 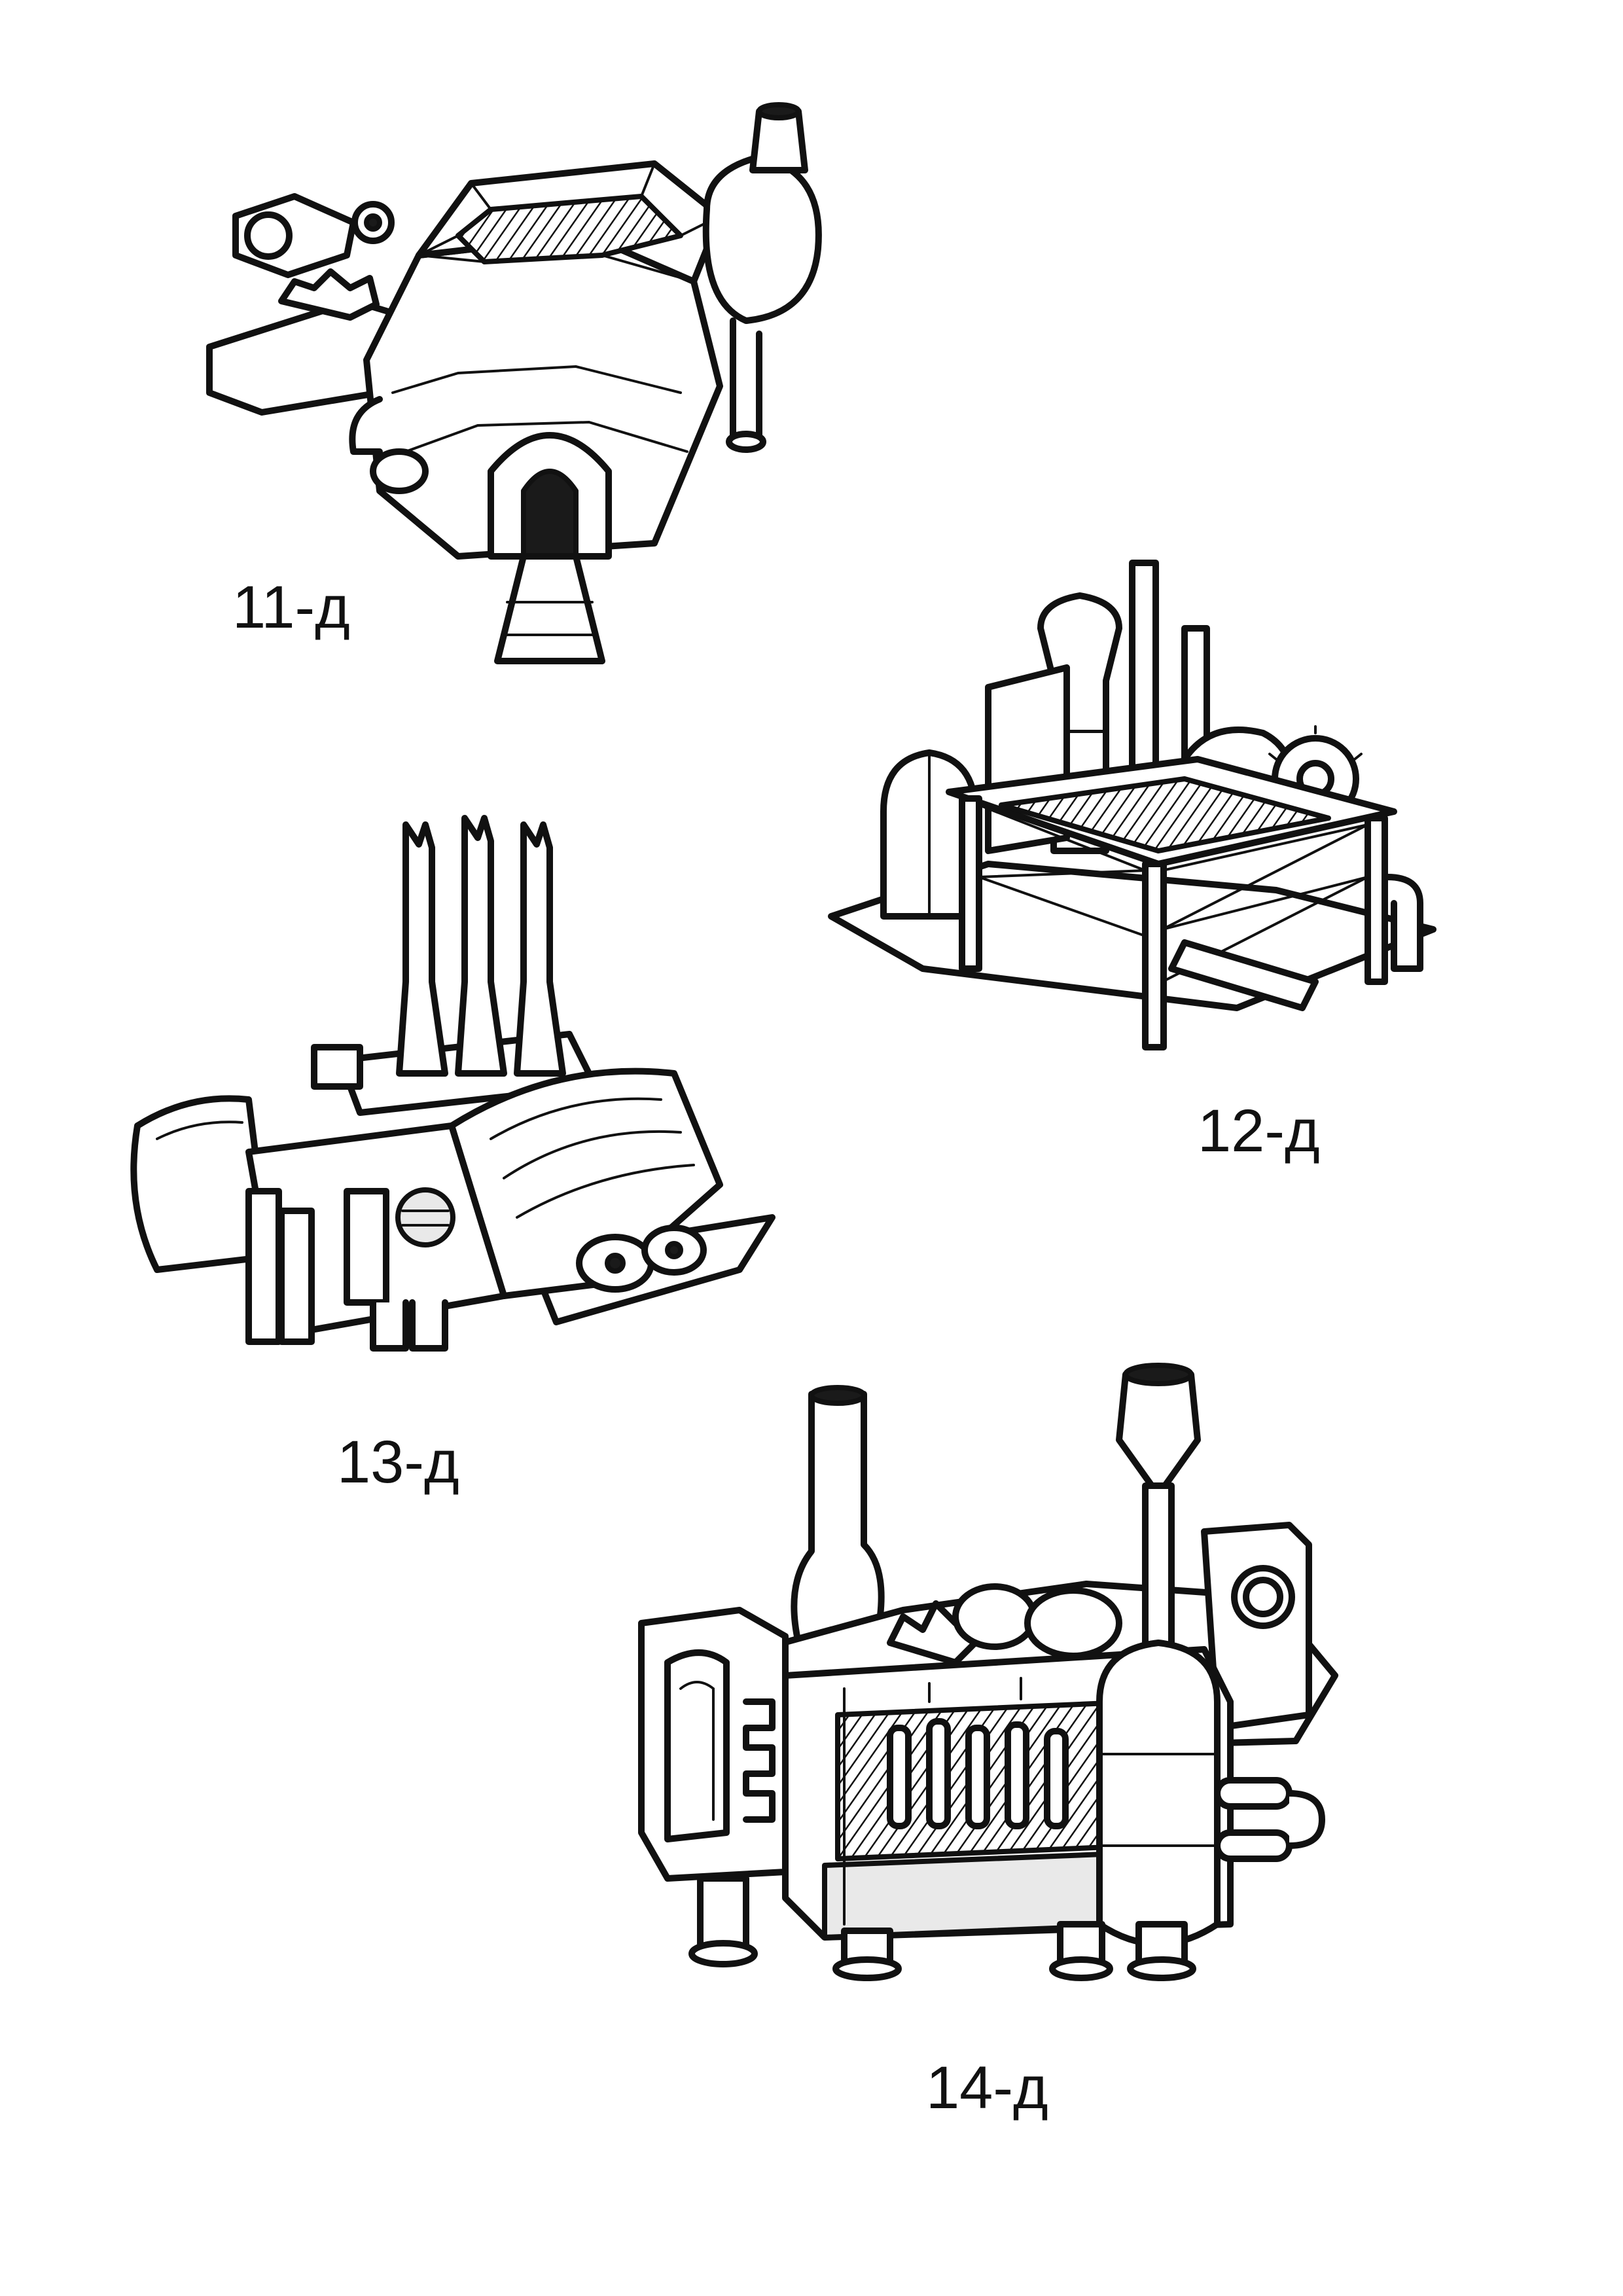 I want to click on sketch-12-factory, so click(x=1132, y=760).